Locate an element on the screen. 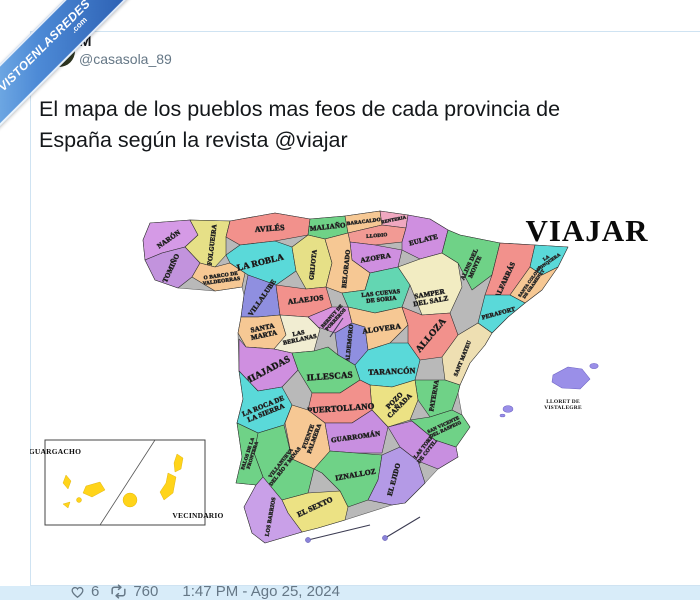  user-handle: @casasola_89 is located at coordinates (125, 59).